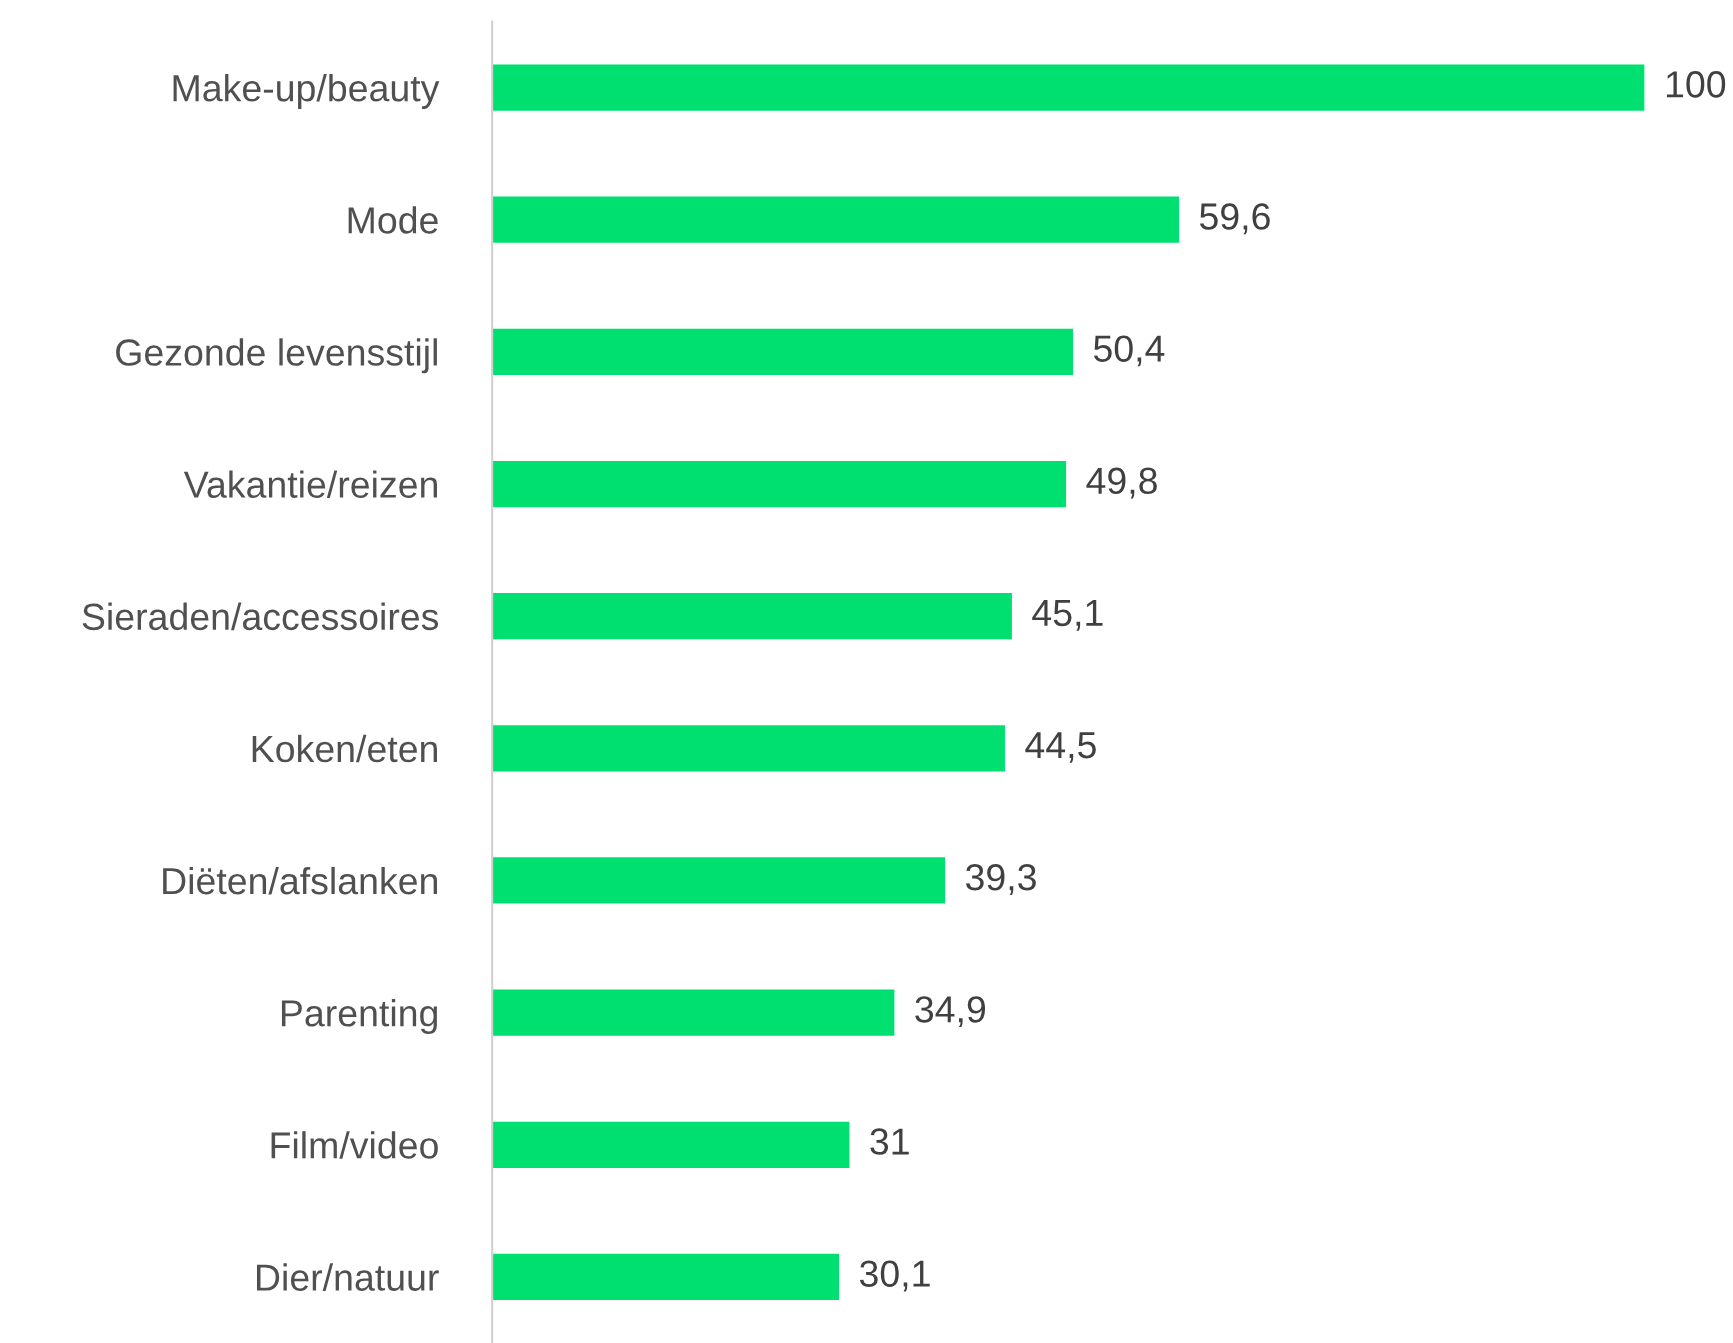  Describe the element at coordinates (306, 91) in the screenshot. I see `y-tick-label: Make-up/beauty` at that location.